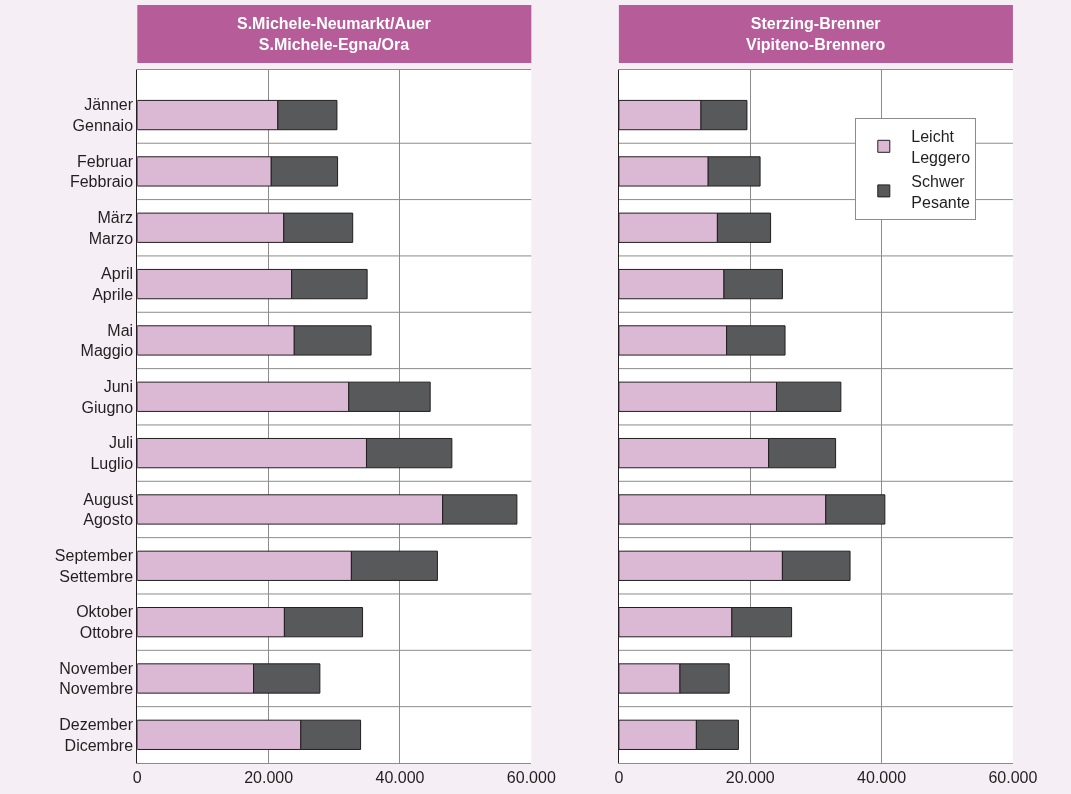 The width and height of the screenshot is (1071, 794). Describe the element at coordinates (96, 735) in the screenshot. I see `y-tick-label: Dezember Dicembre` at that location.